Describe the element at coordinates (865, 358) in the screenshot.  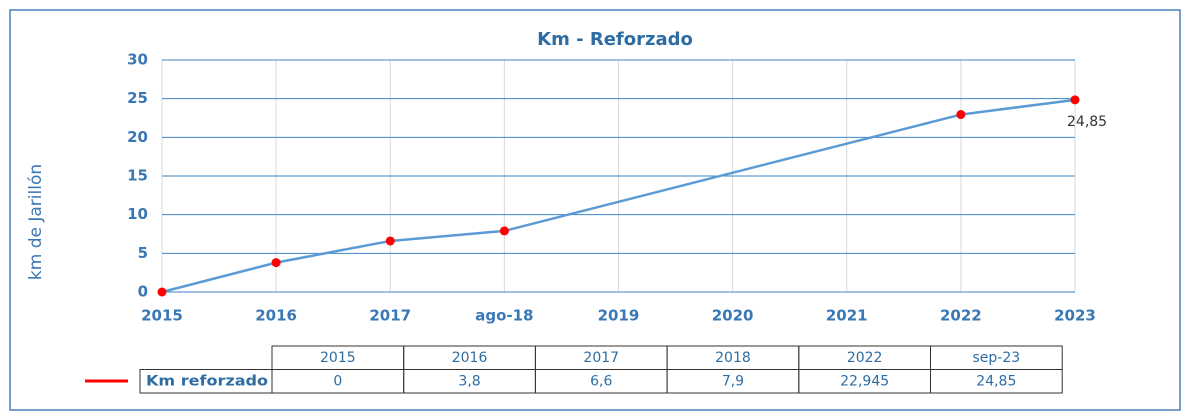
I see `column-header: 2022` at that location.